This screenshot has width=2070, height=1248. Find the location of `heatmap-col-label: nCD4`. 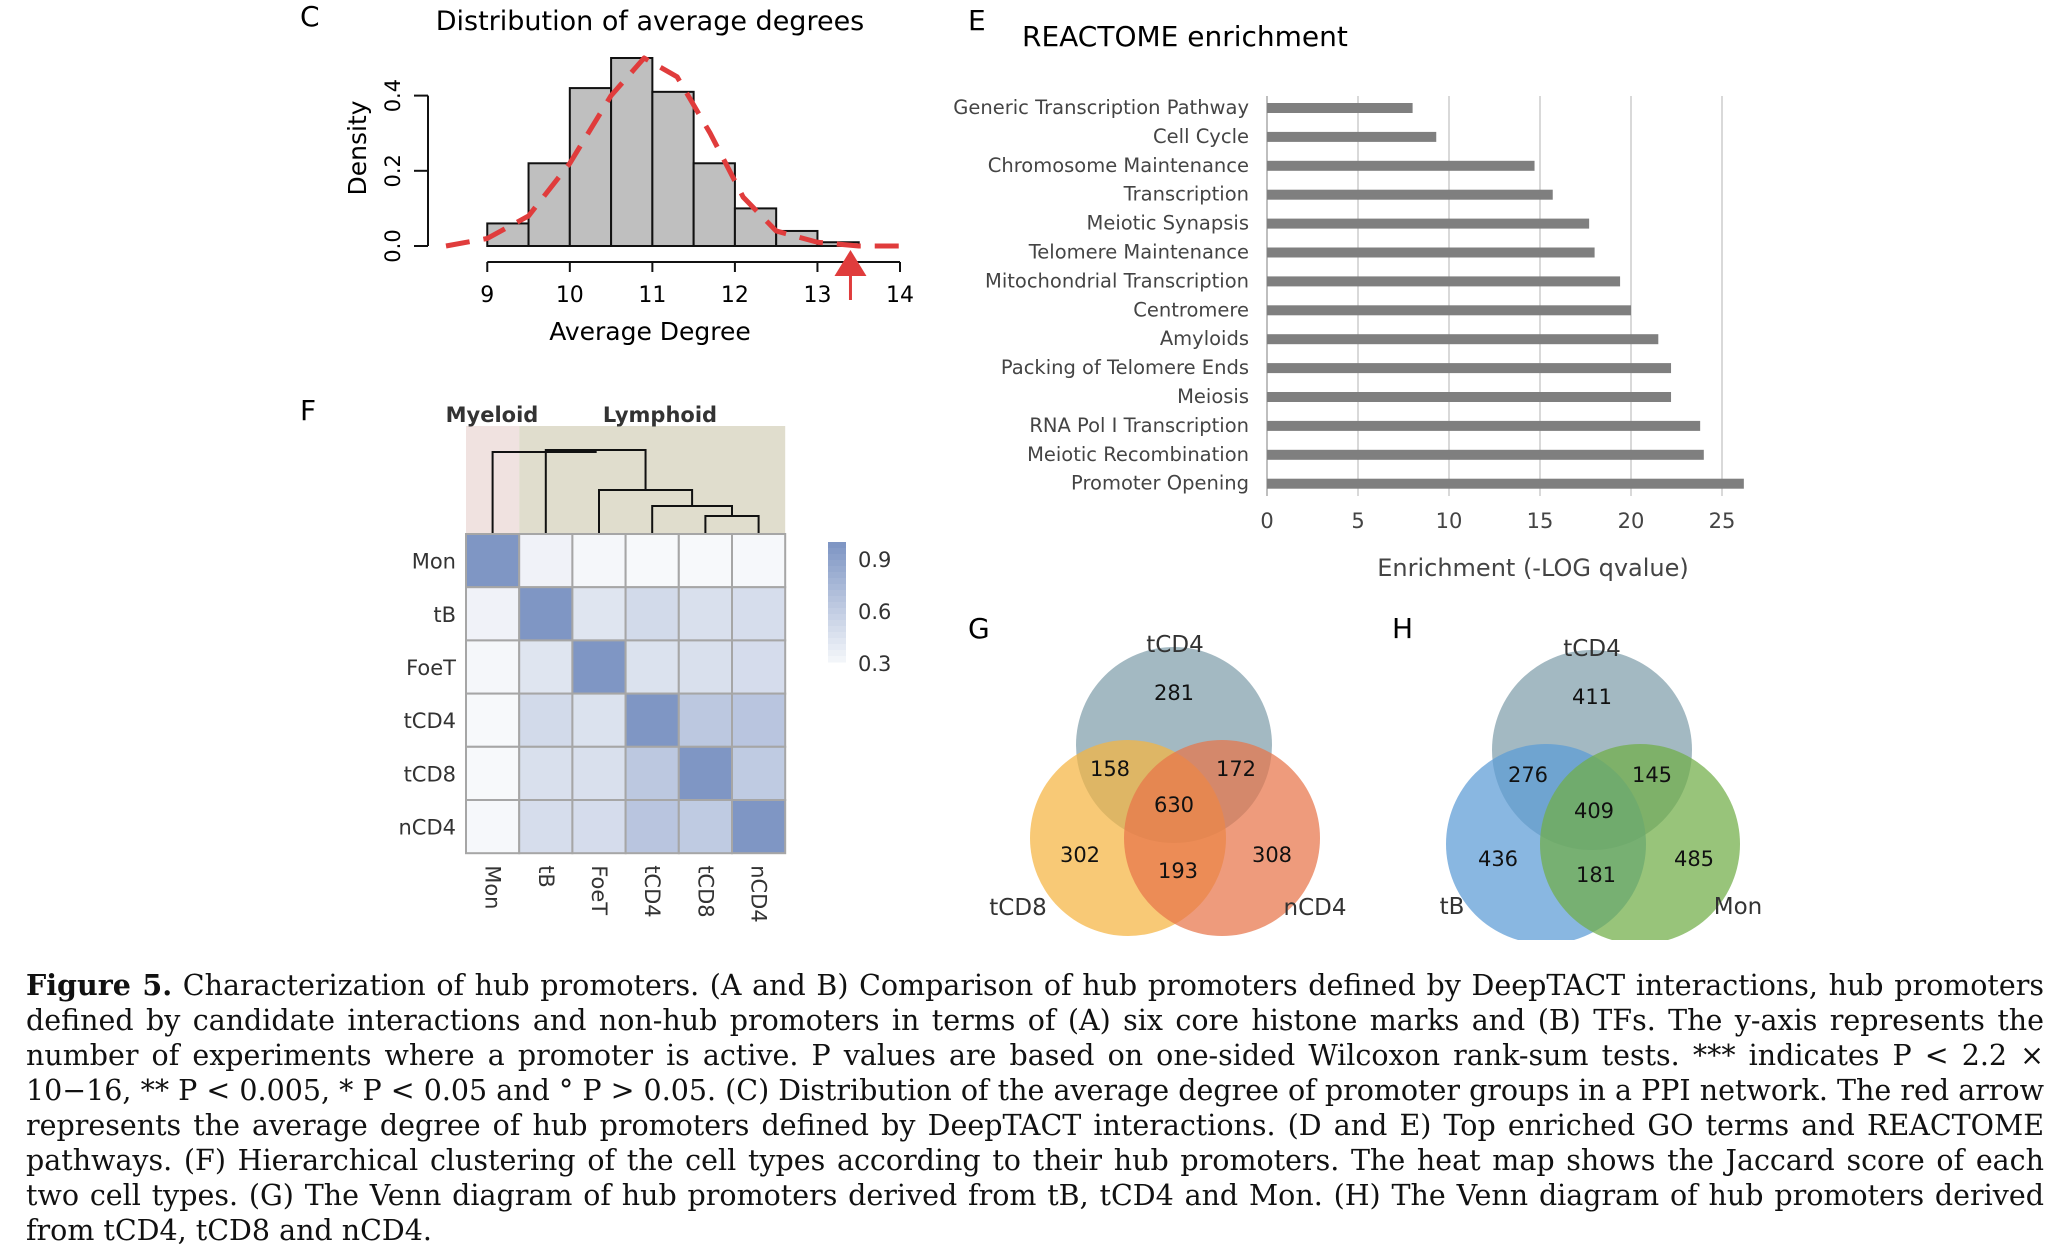

heatmap-col-label: nCD4 is located at coordinates (759, 894).